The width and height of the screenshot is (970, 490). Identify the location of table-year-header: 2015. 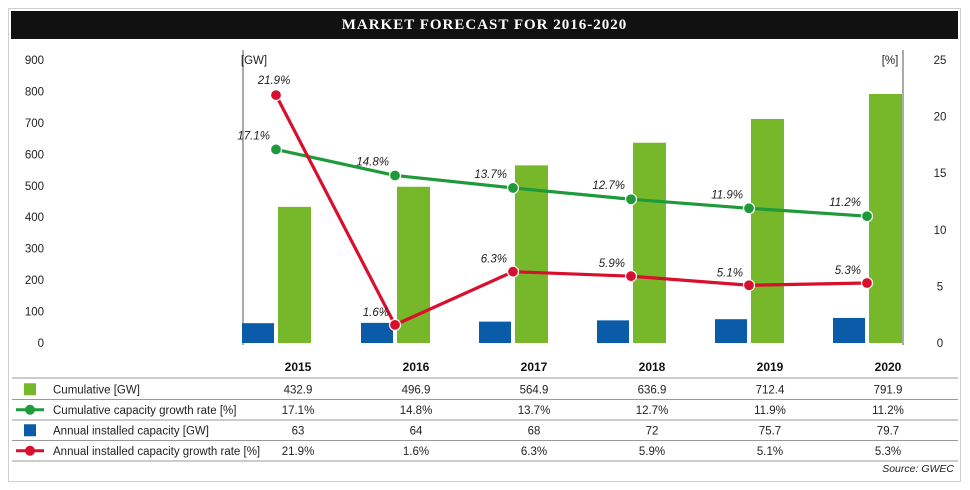
(298, 367).